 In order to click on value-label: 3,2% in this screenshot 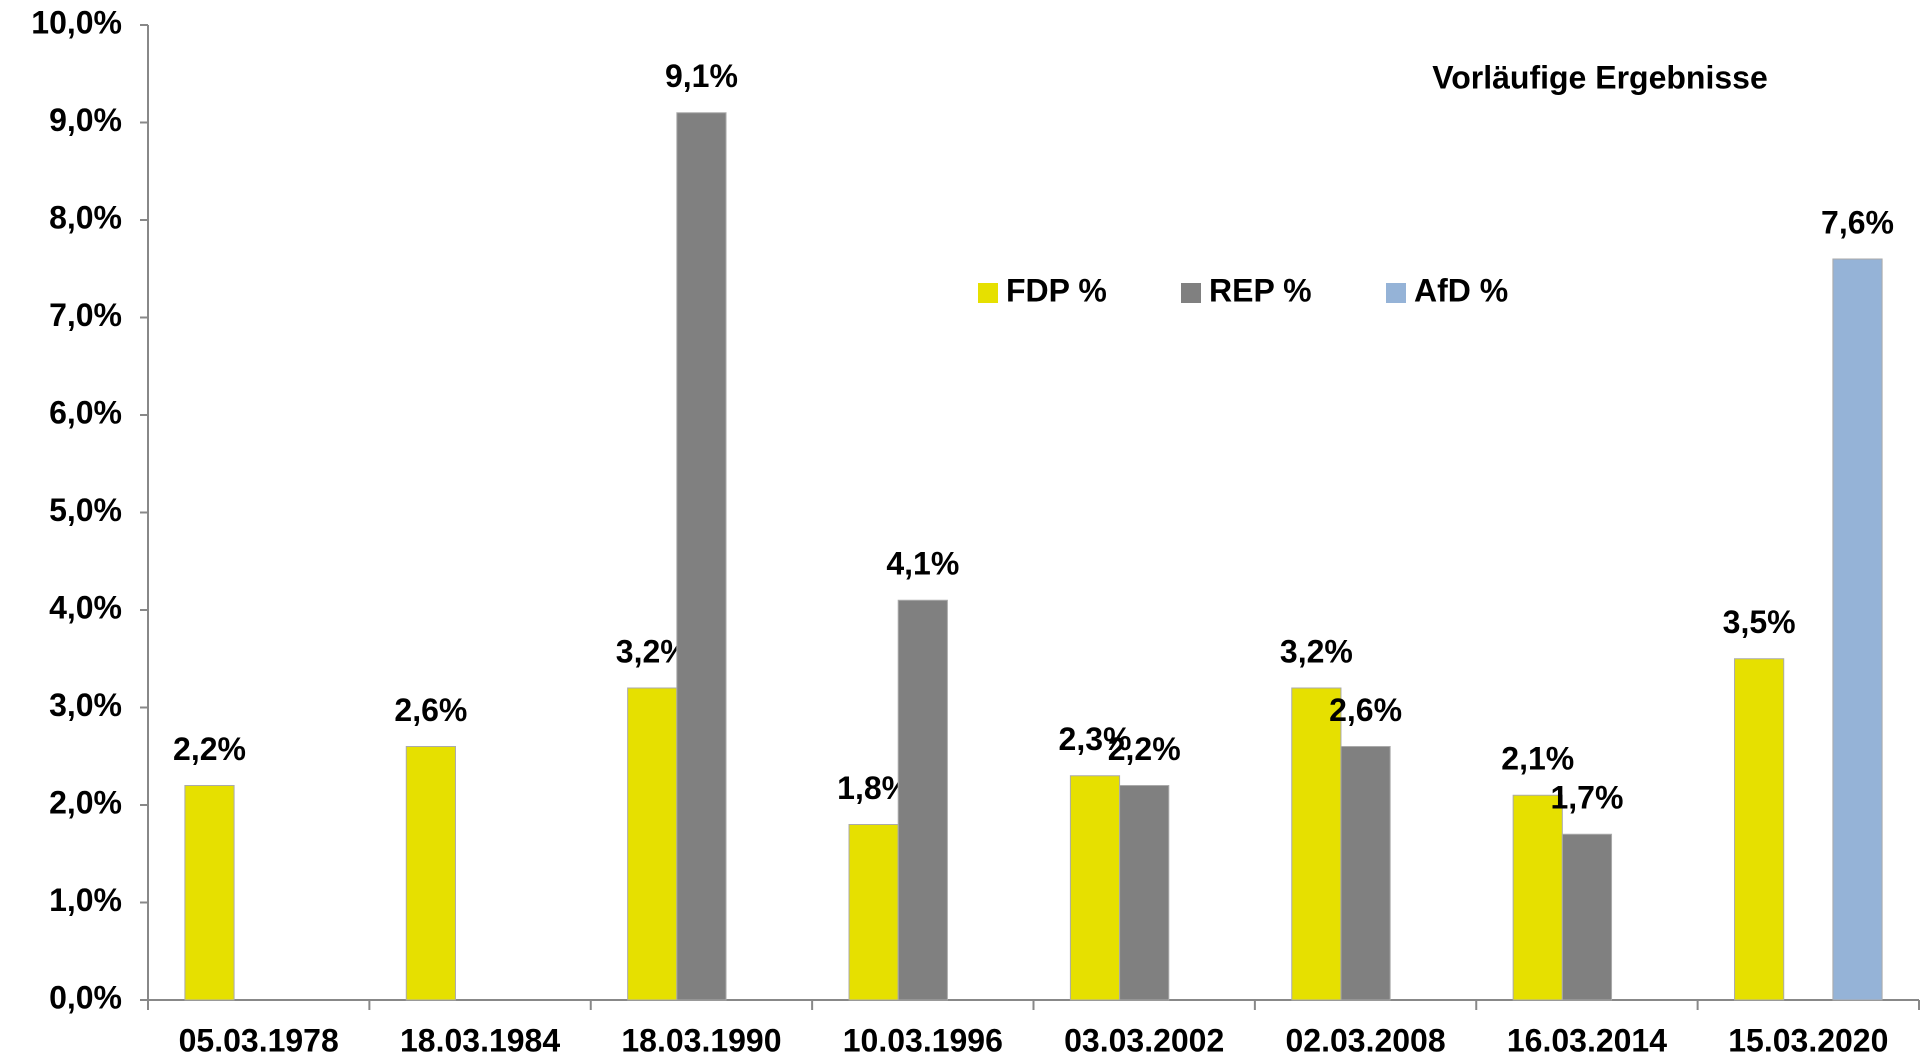, I will do `click(1316, 651)`.